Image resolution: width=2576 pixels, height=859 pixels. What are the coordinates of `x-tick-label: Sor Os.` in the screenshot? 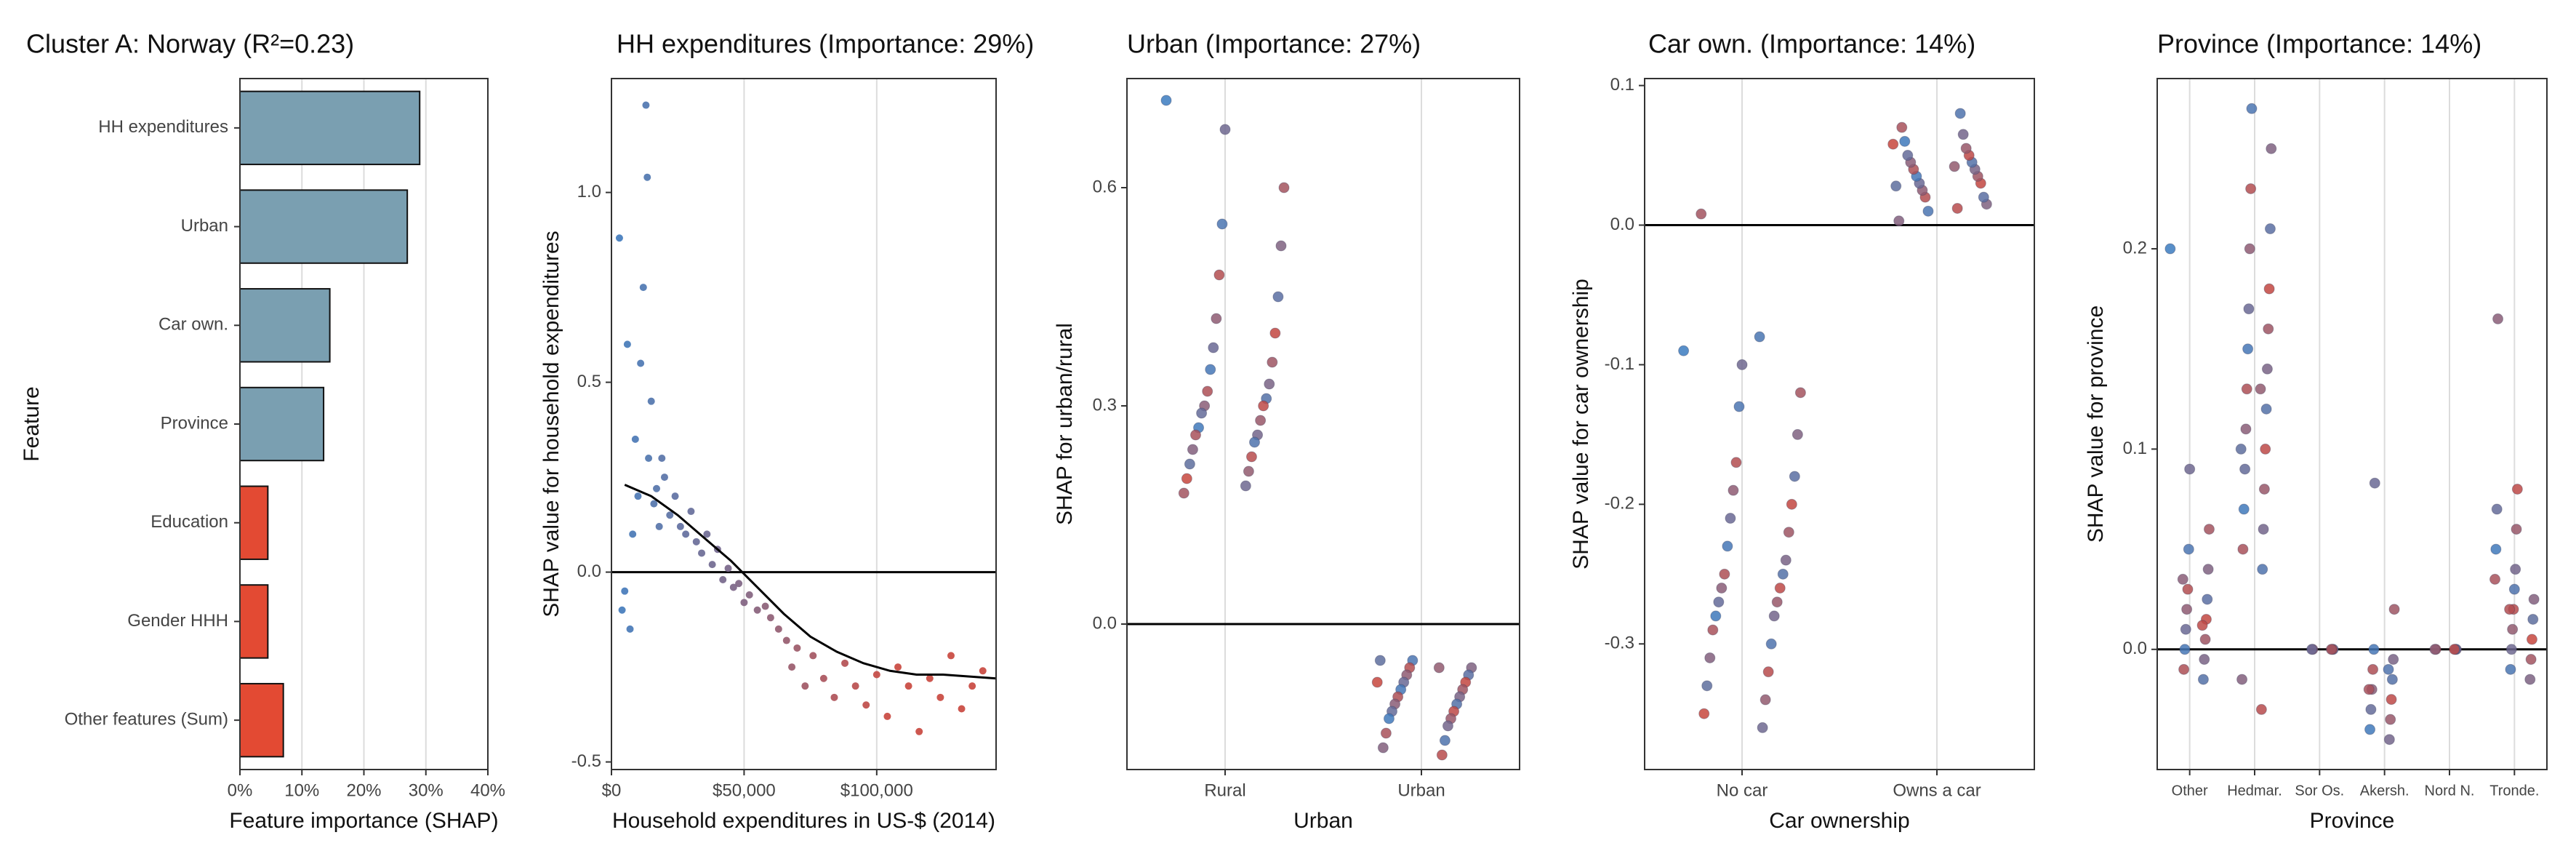 It's located at (2319, 791).